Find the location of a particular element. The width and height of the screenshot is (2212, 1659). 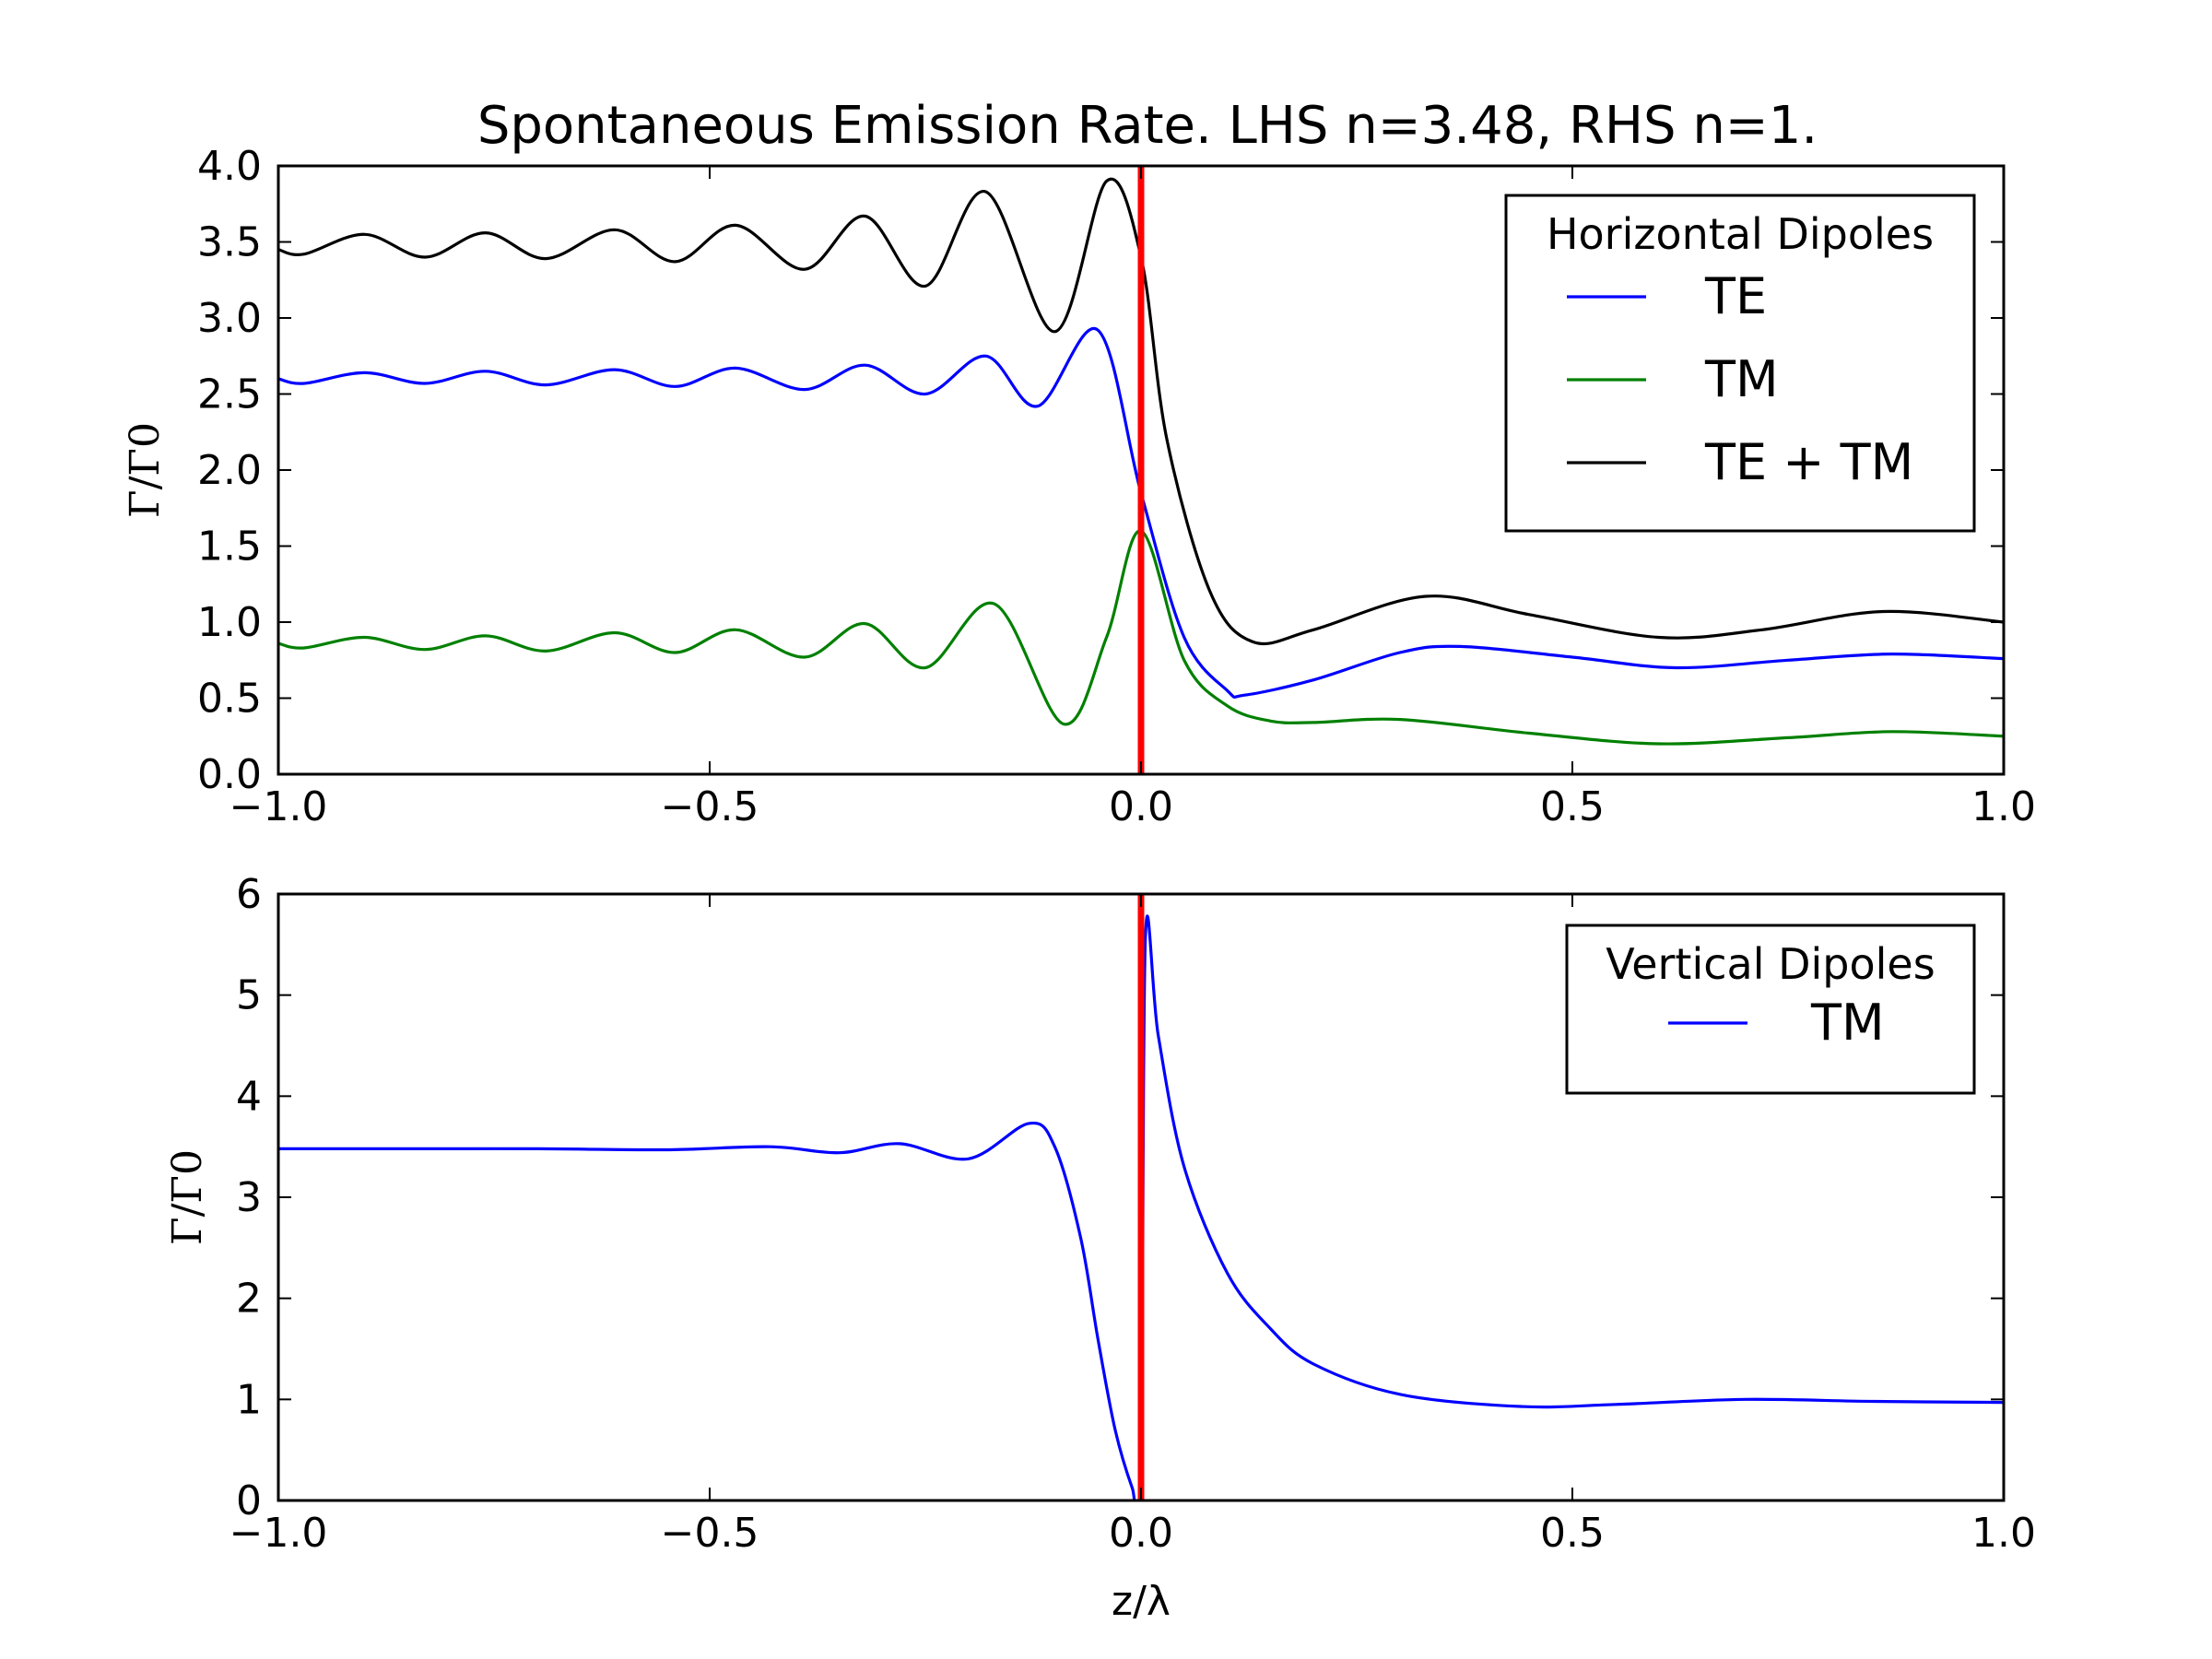

legend-title: Horizontal Dipoles is located at coordinates (1740, 234).